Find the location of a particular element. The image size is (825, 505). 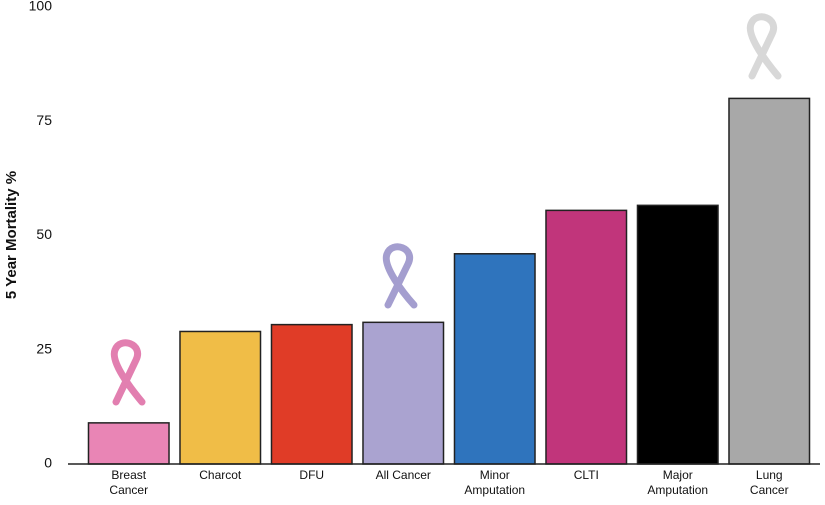

x-tick-label: DFU is located at coordinates (311, 475).